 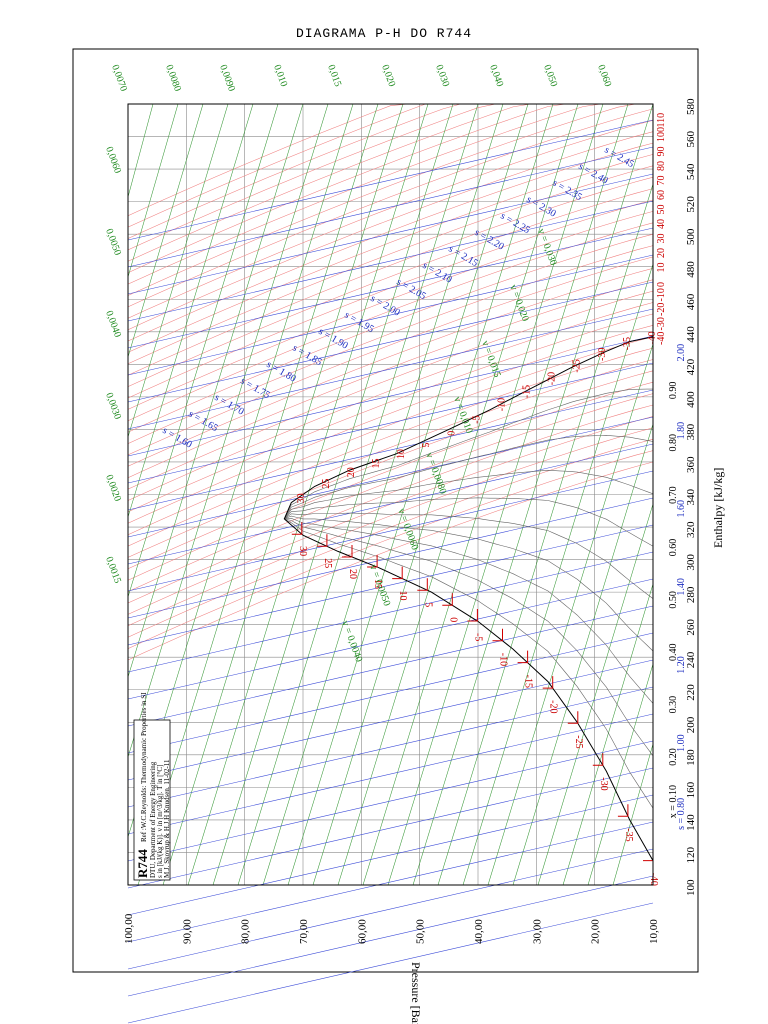 I want to click on temp-right-label: 60, so click(x=661, y=195).